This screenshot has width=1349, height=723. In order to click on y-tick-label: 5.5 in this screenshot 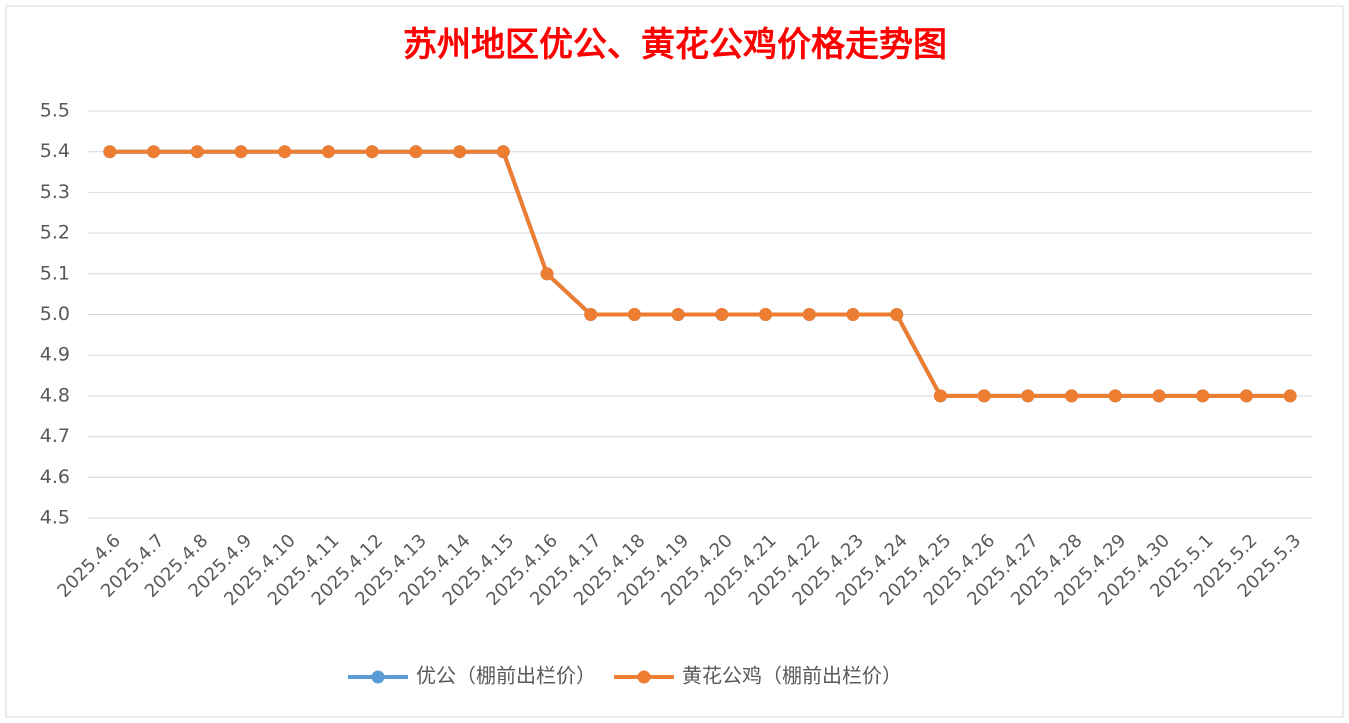, I will do `click(55, 111)`.